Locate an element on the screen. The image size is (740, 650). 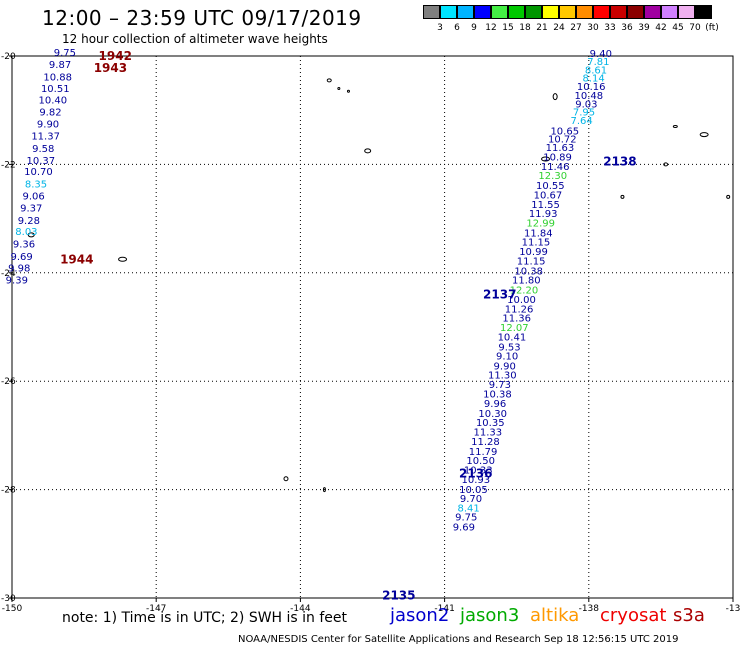
swh-observation-label: 9.58 is located at coordinates (43, 149).